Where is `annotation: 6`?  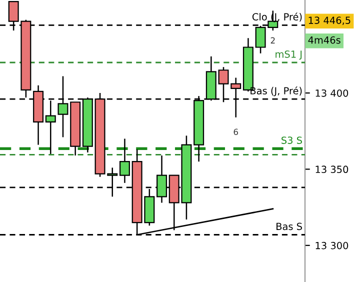 annotation: 6 is located at coordinates (236, 132).